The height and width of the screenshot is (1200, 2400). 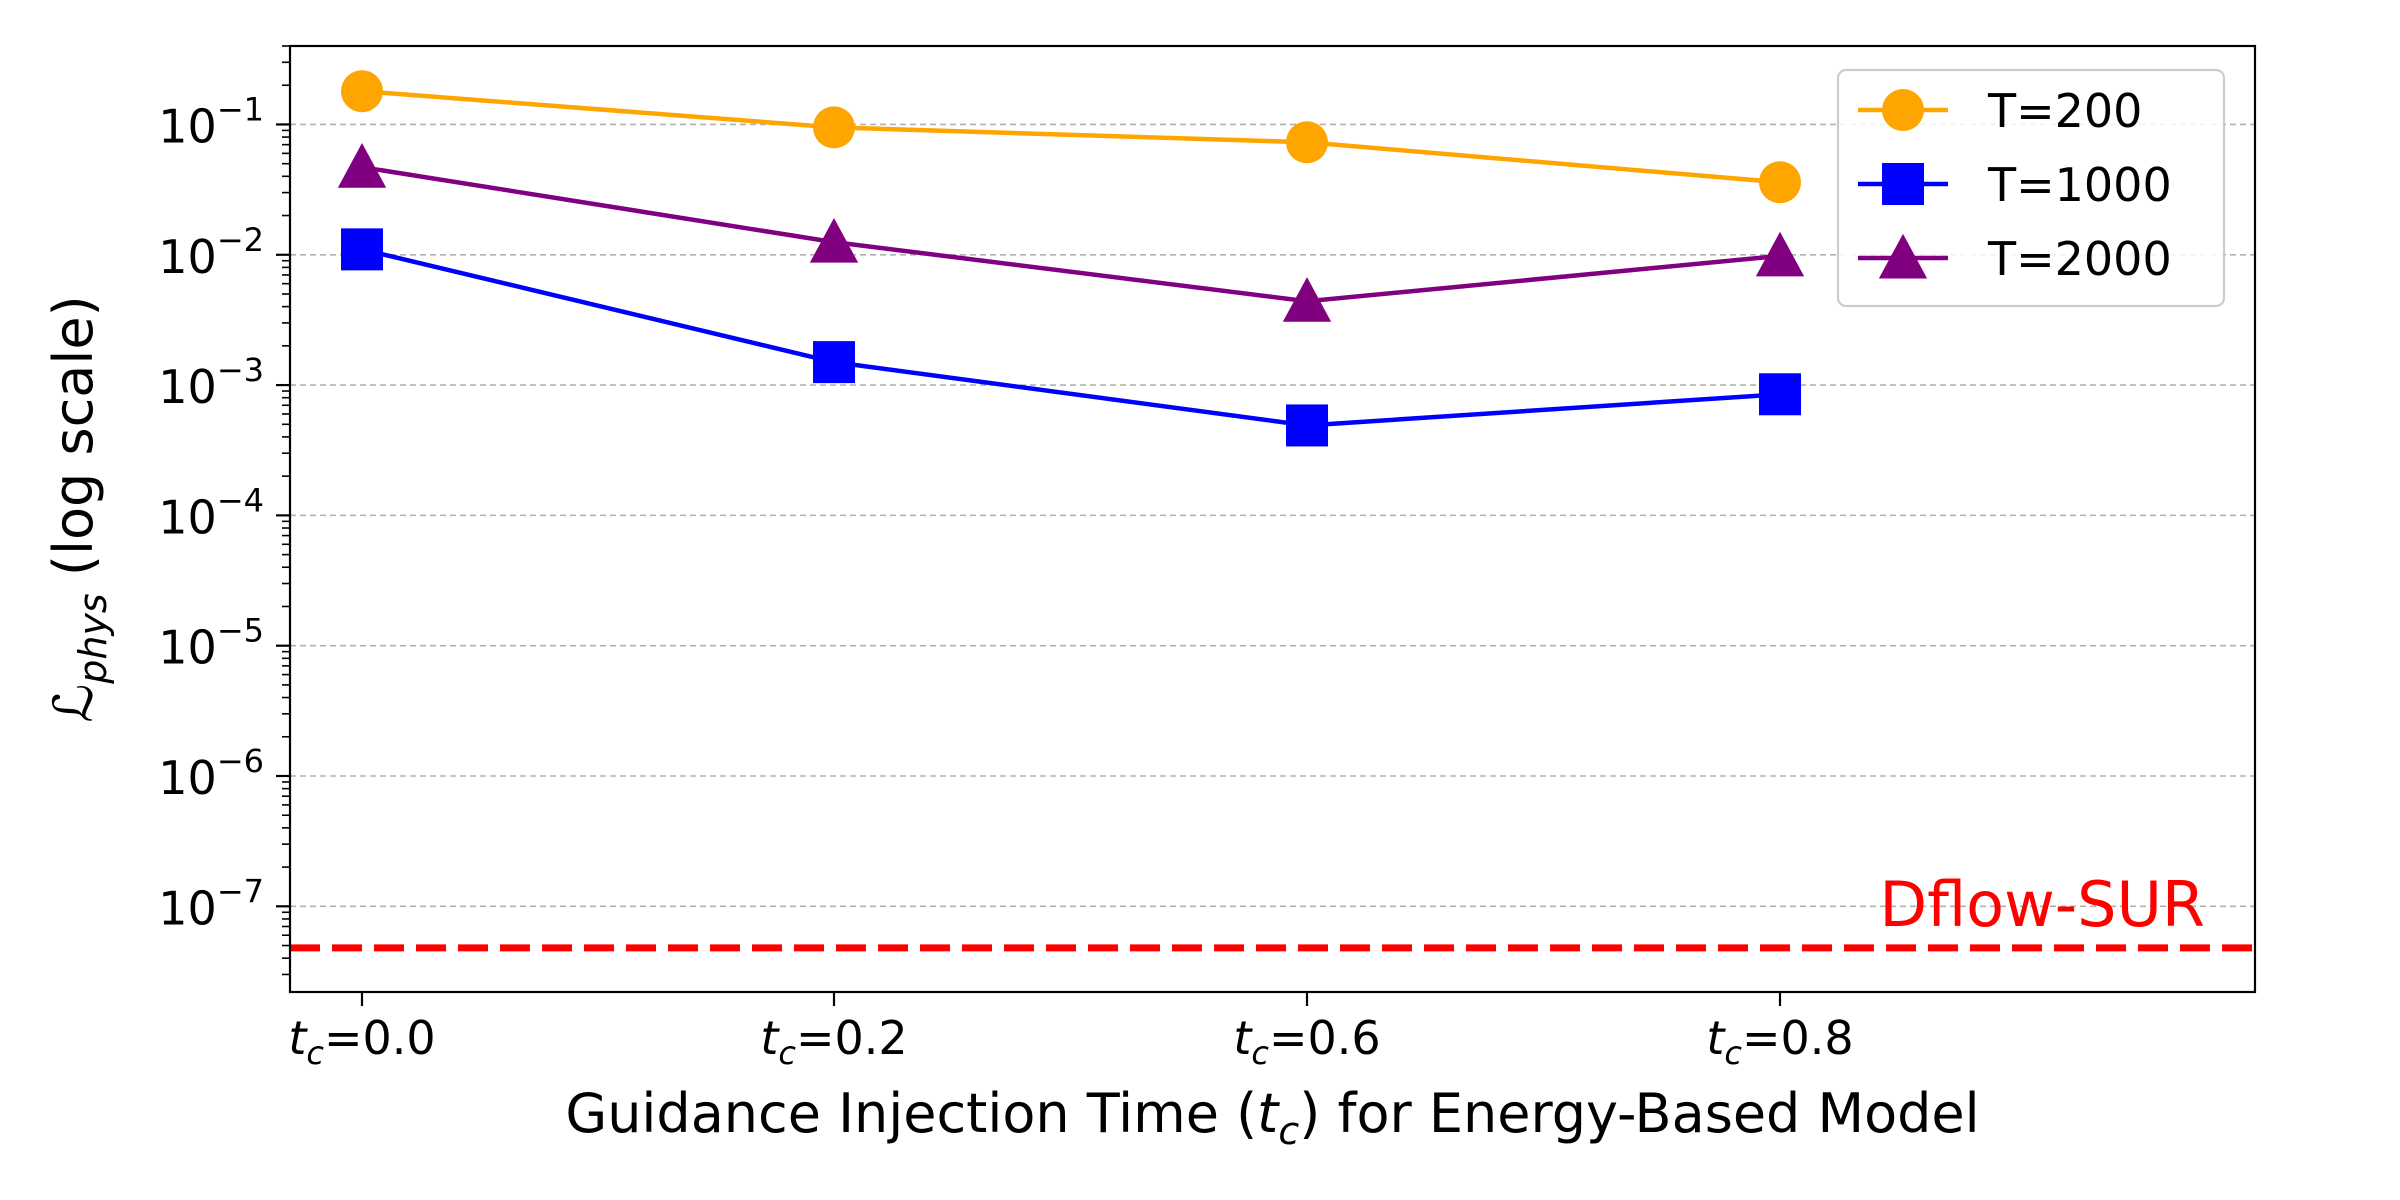 What do you see at coordinates (1071, 1032) in the screenshot?
I see `x-axis-ticks: tc=0.0 tc=0.2 tc=0.6 tc=0.8` at bounding box center [1071, 1032].